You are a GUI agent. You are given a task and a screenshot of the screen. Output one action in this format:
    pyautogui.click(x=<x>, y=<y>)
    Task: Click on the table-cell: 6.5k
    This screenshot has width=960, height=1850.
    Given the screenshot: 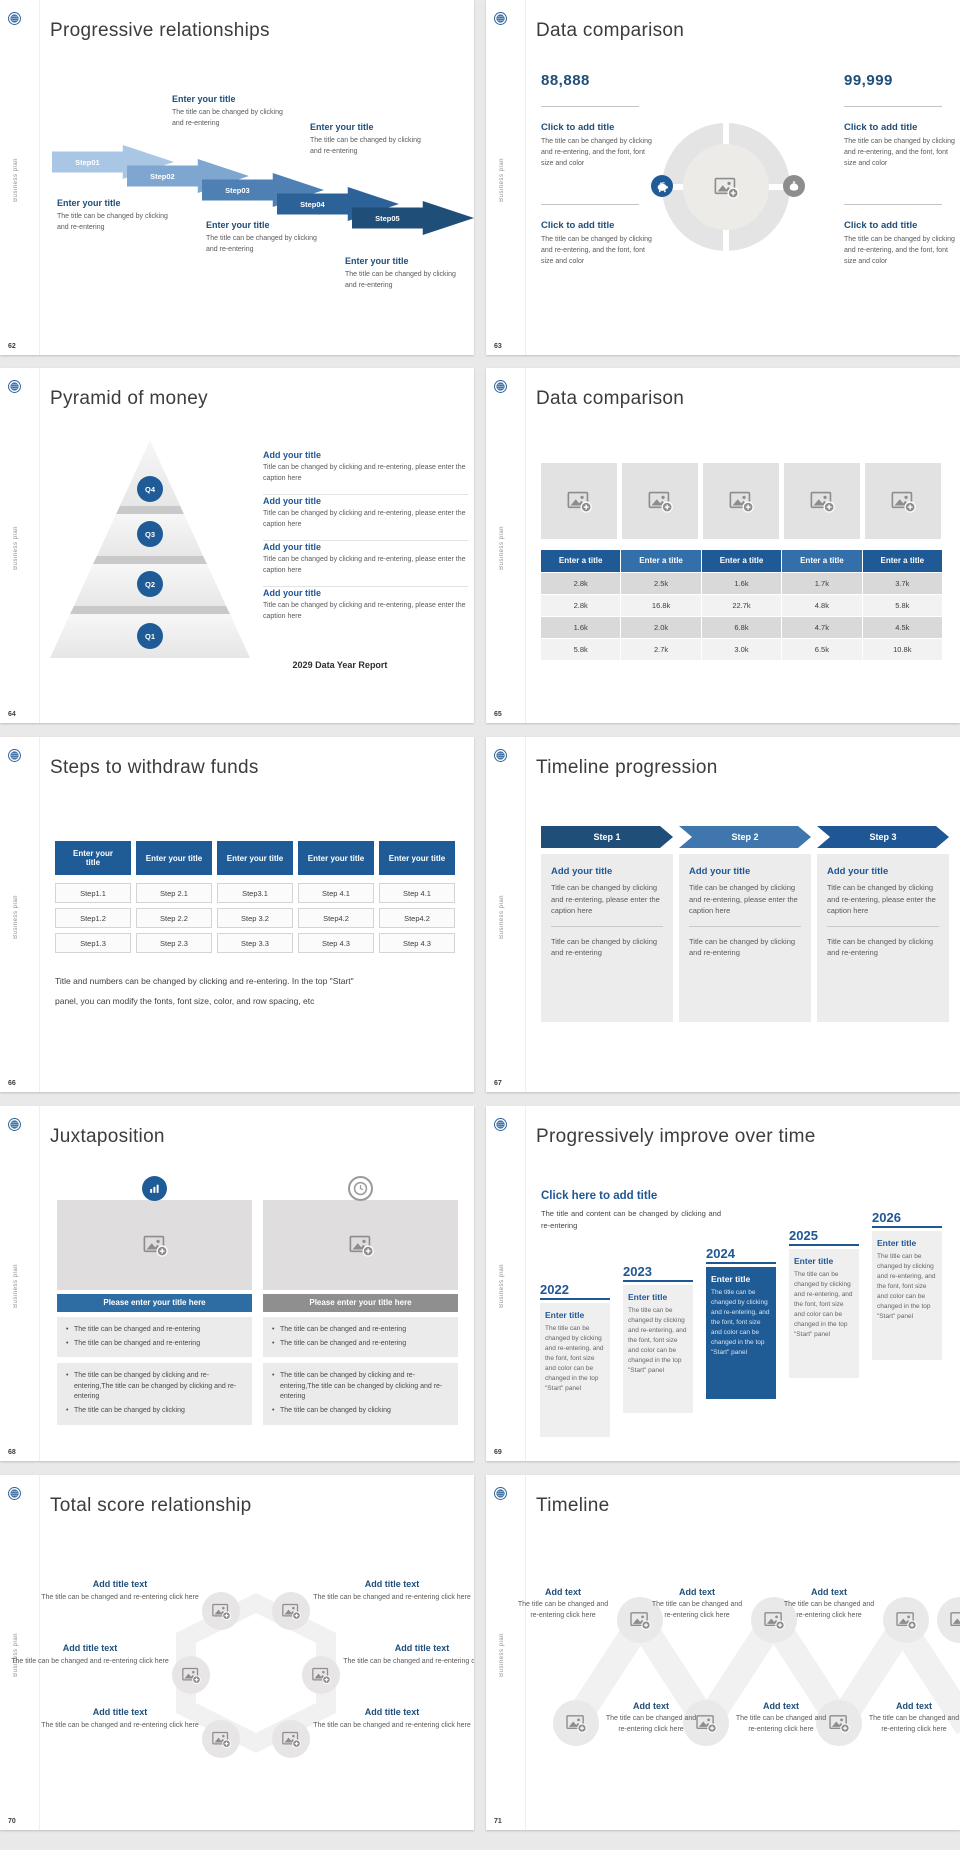 What is the action you would take?
    pyautogui.click(x=822, y=649)
    